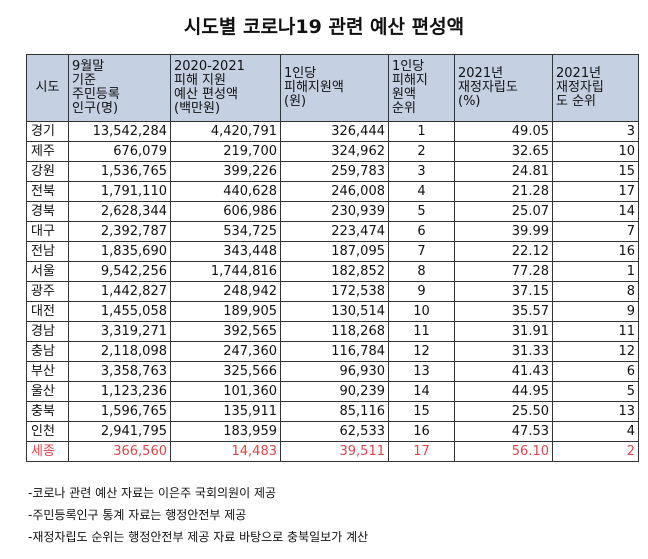 This screenshot has width=648, height=559. I want to click on cell-region: 인천, so click(47, 431).